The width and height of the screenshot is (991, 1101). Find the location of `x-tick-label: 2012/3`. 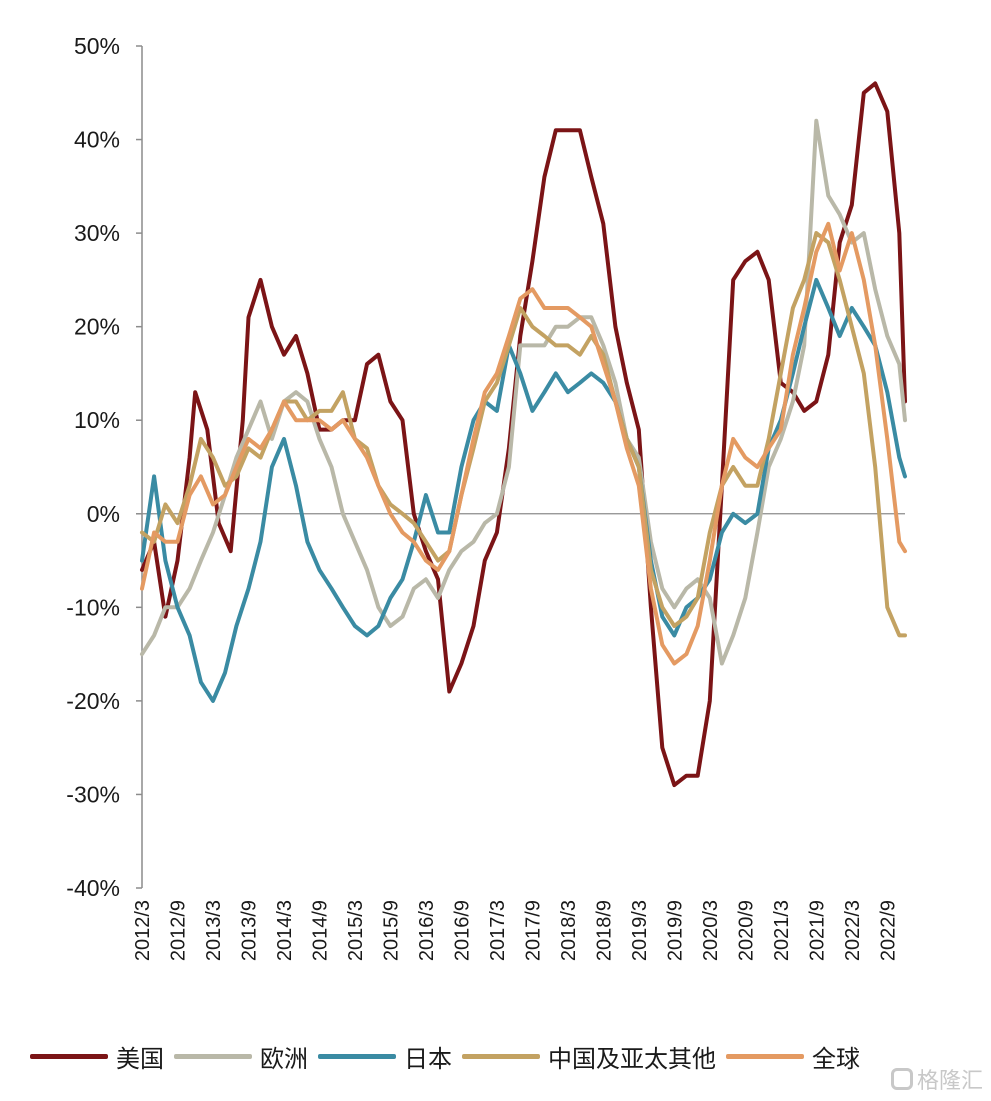

x-tick-label: 2012/3 is located at coordinates (143, 930).